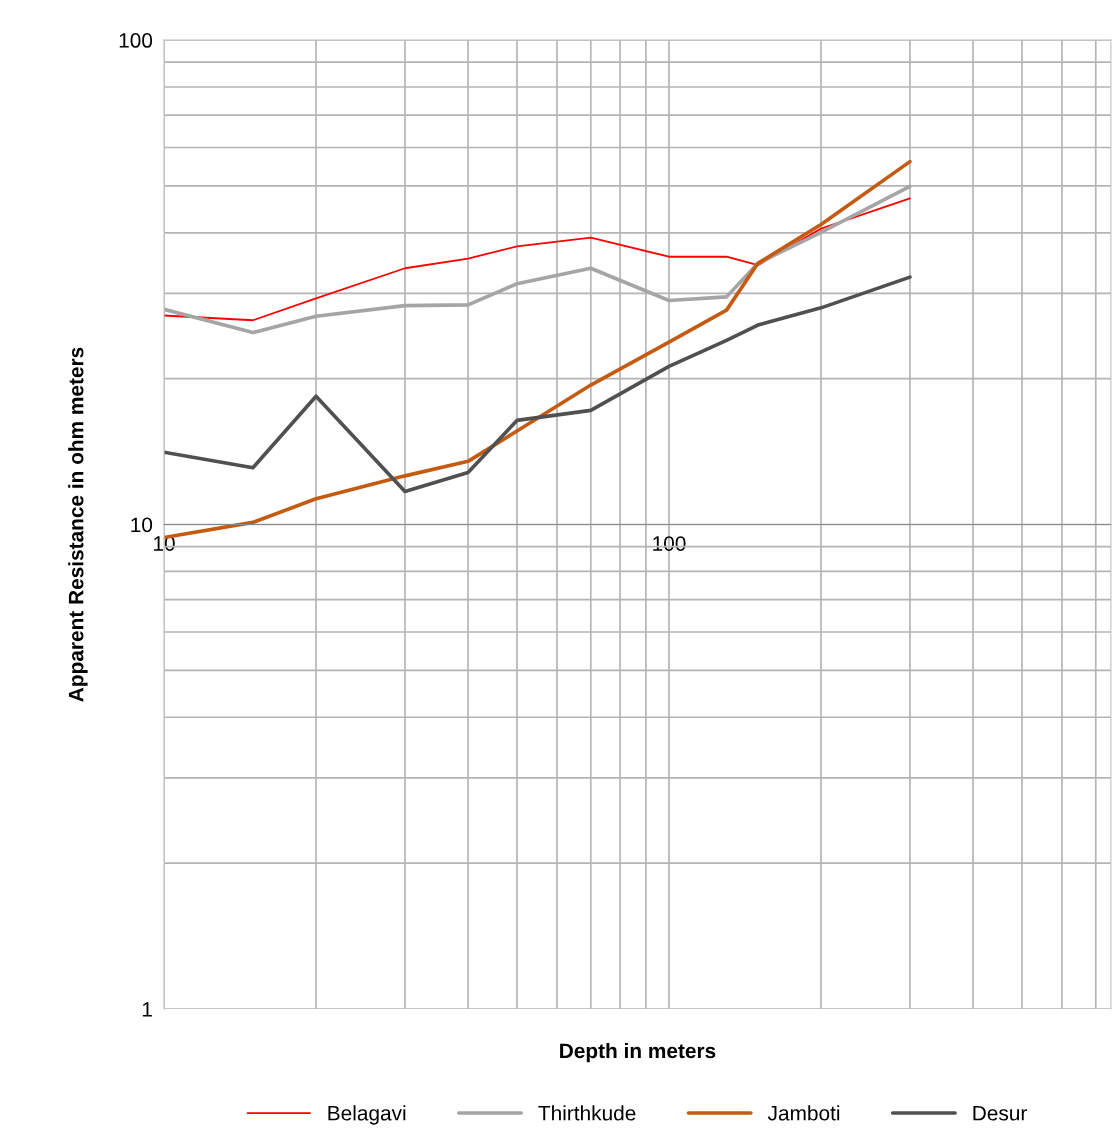  What do you see at coordinates (147, 1009) in the screenshot?
I see `y-tick-label: 1` at bounding box center [147, 1009].